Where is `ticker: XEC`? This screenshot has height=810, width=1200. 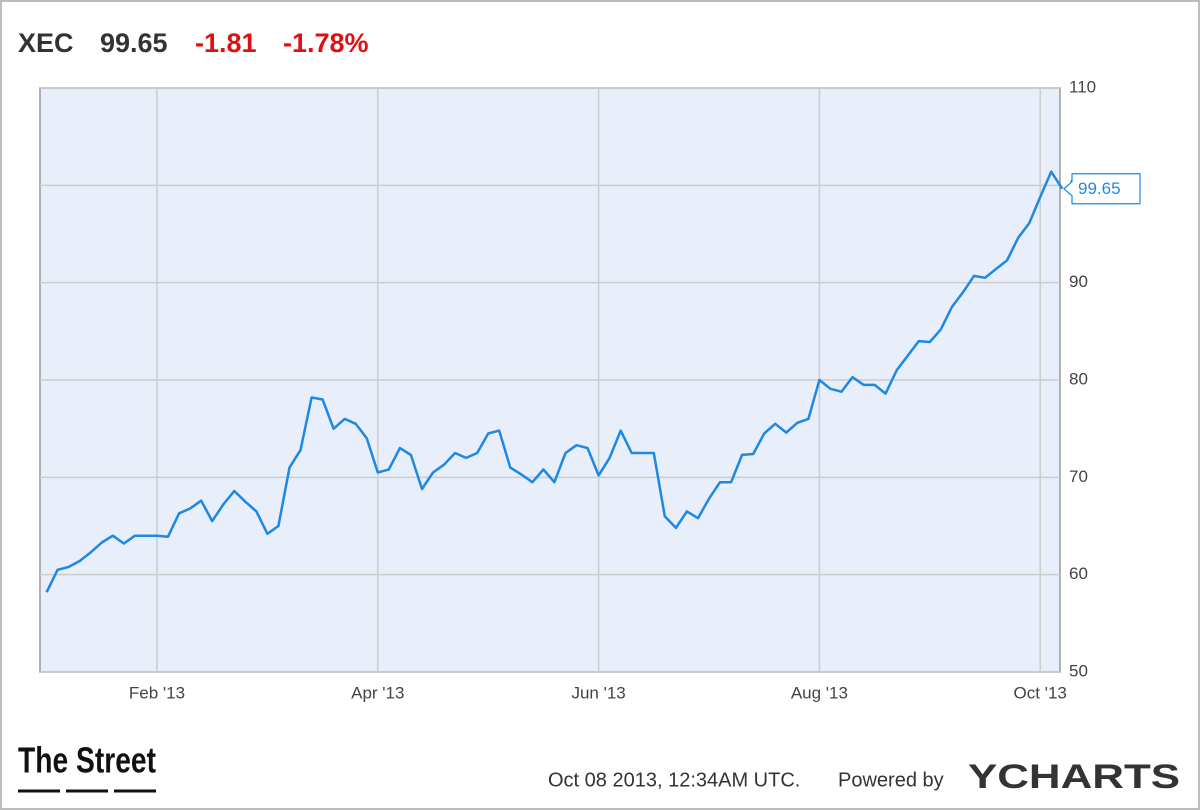
ticker: XEC is located at coordinates (46, 43).